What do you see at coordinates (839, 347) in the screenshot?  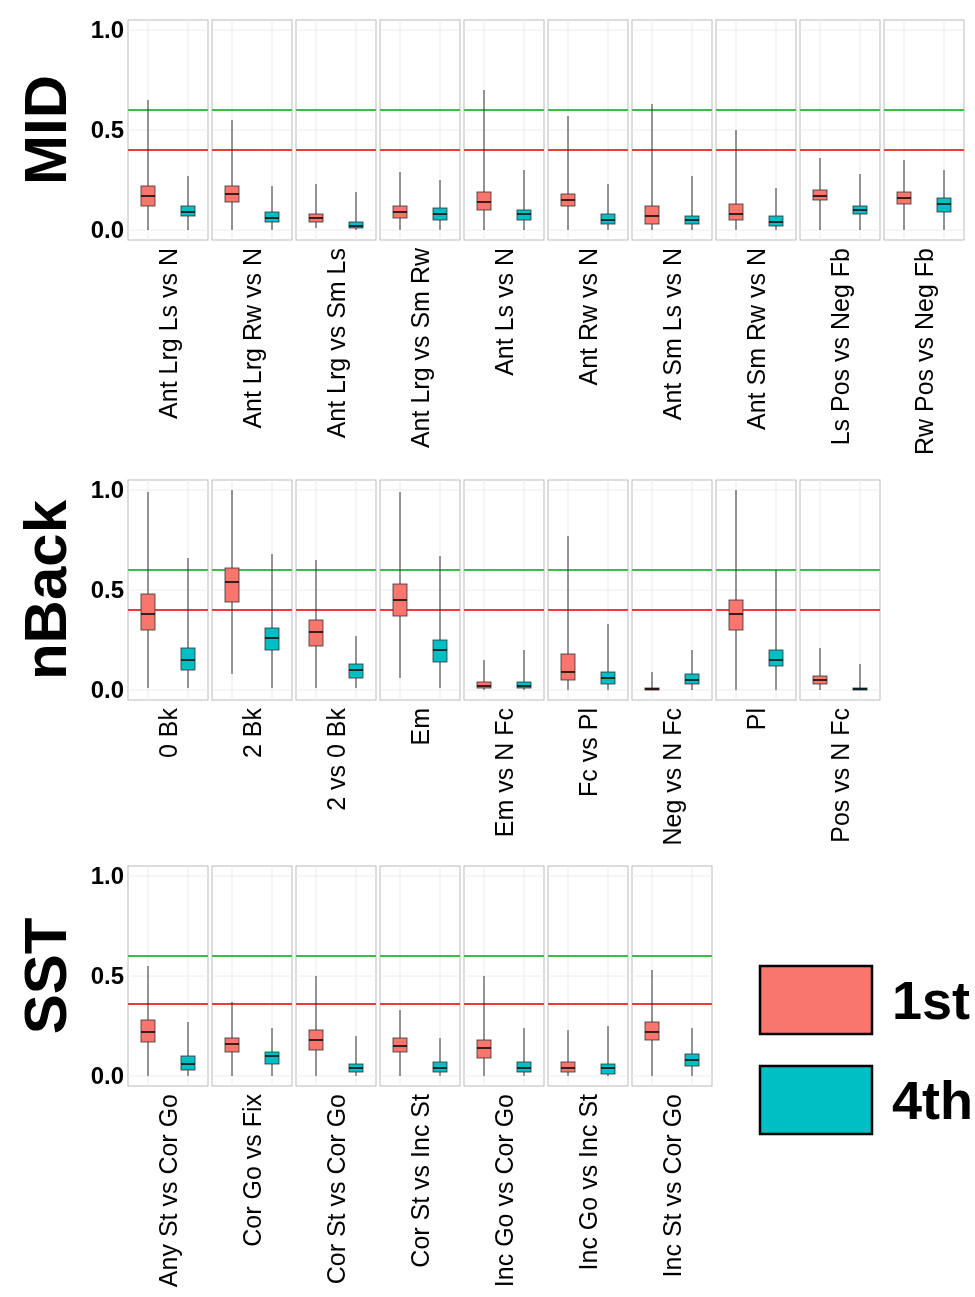 I see `x-tick-label: Ls Pos vs Neg Fb` at bounding box center [839, 347].